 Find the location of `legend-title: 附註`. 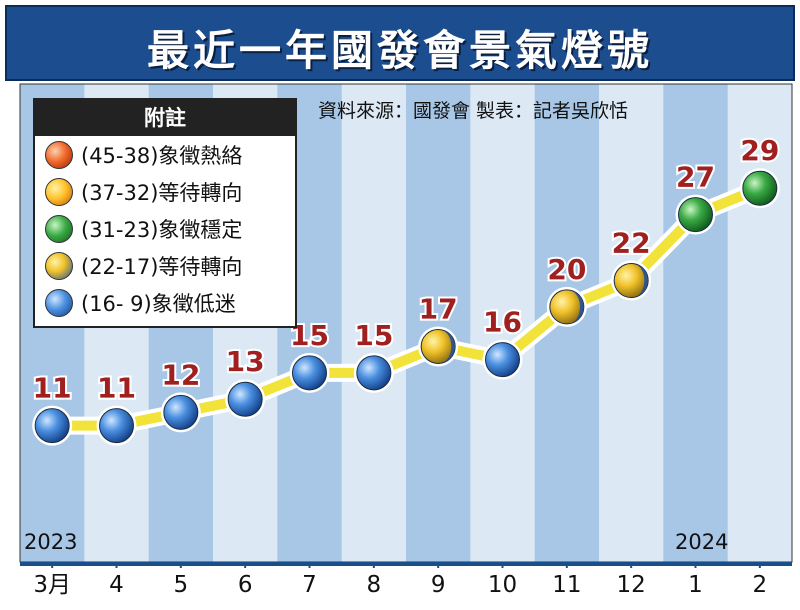

legend-title: 附註 is located at coordinates (165, 118).